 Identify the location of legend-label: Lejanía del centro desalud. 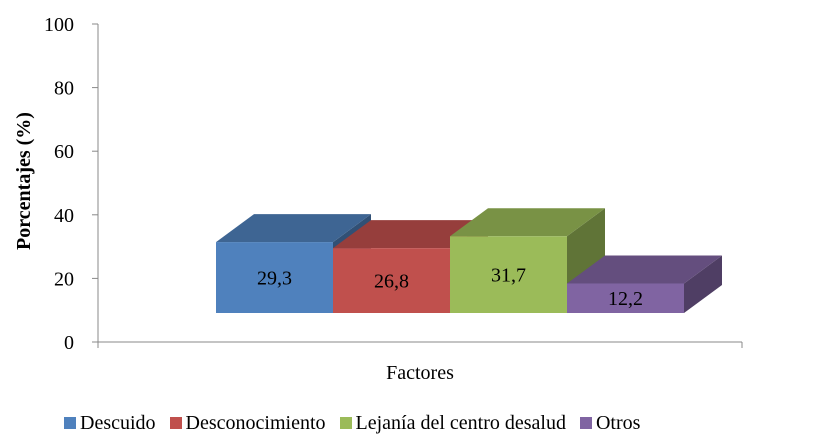
(460, 422).